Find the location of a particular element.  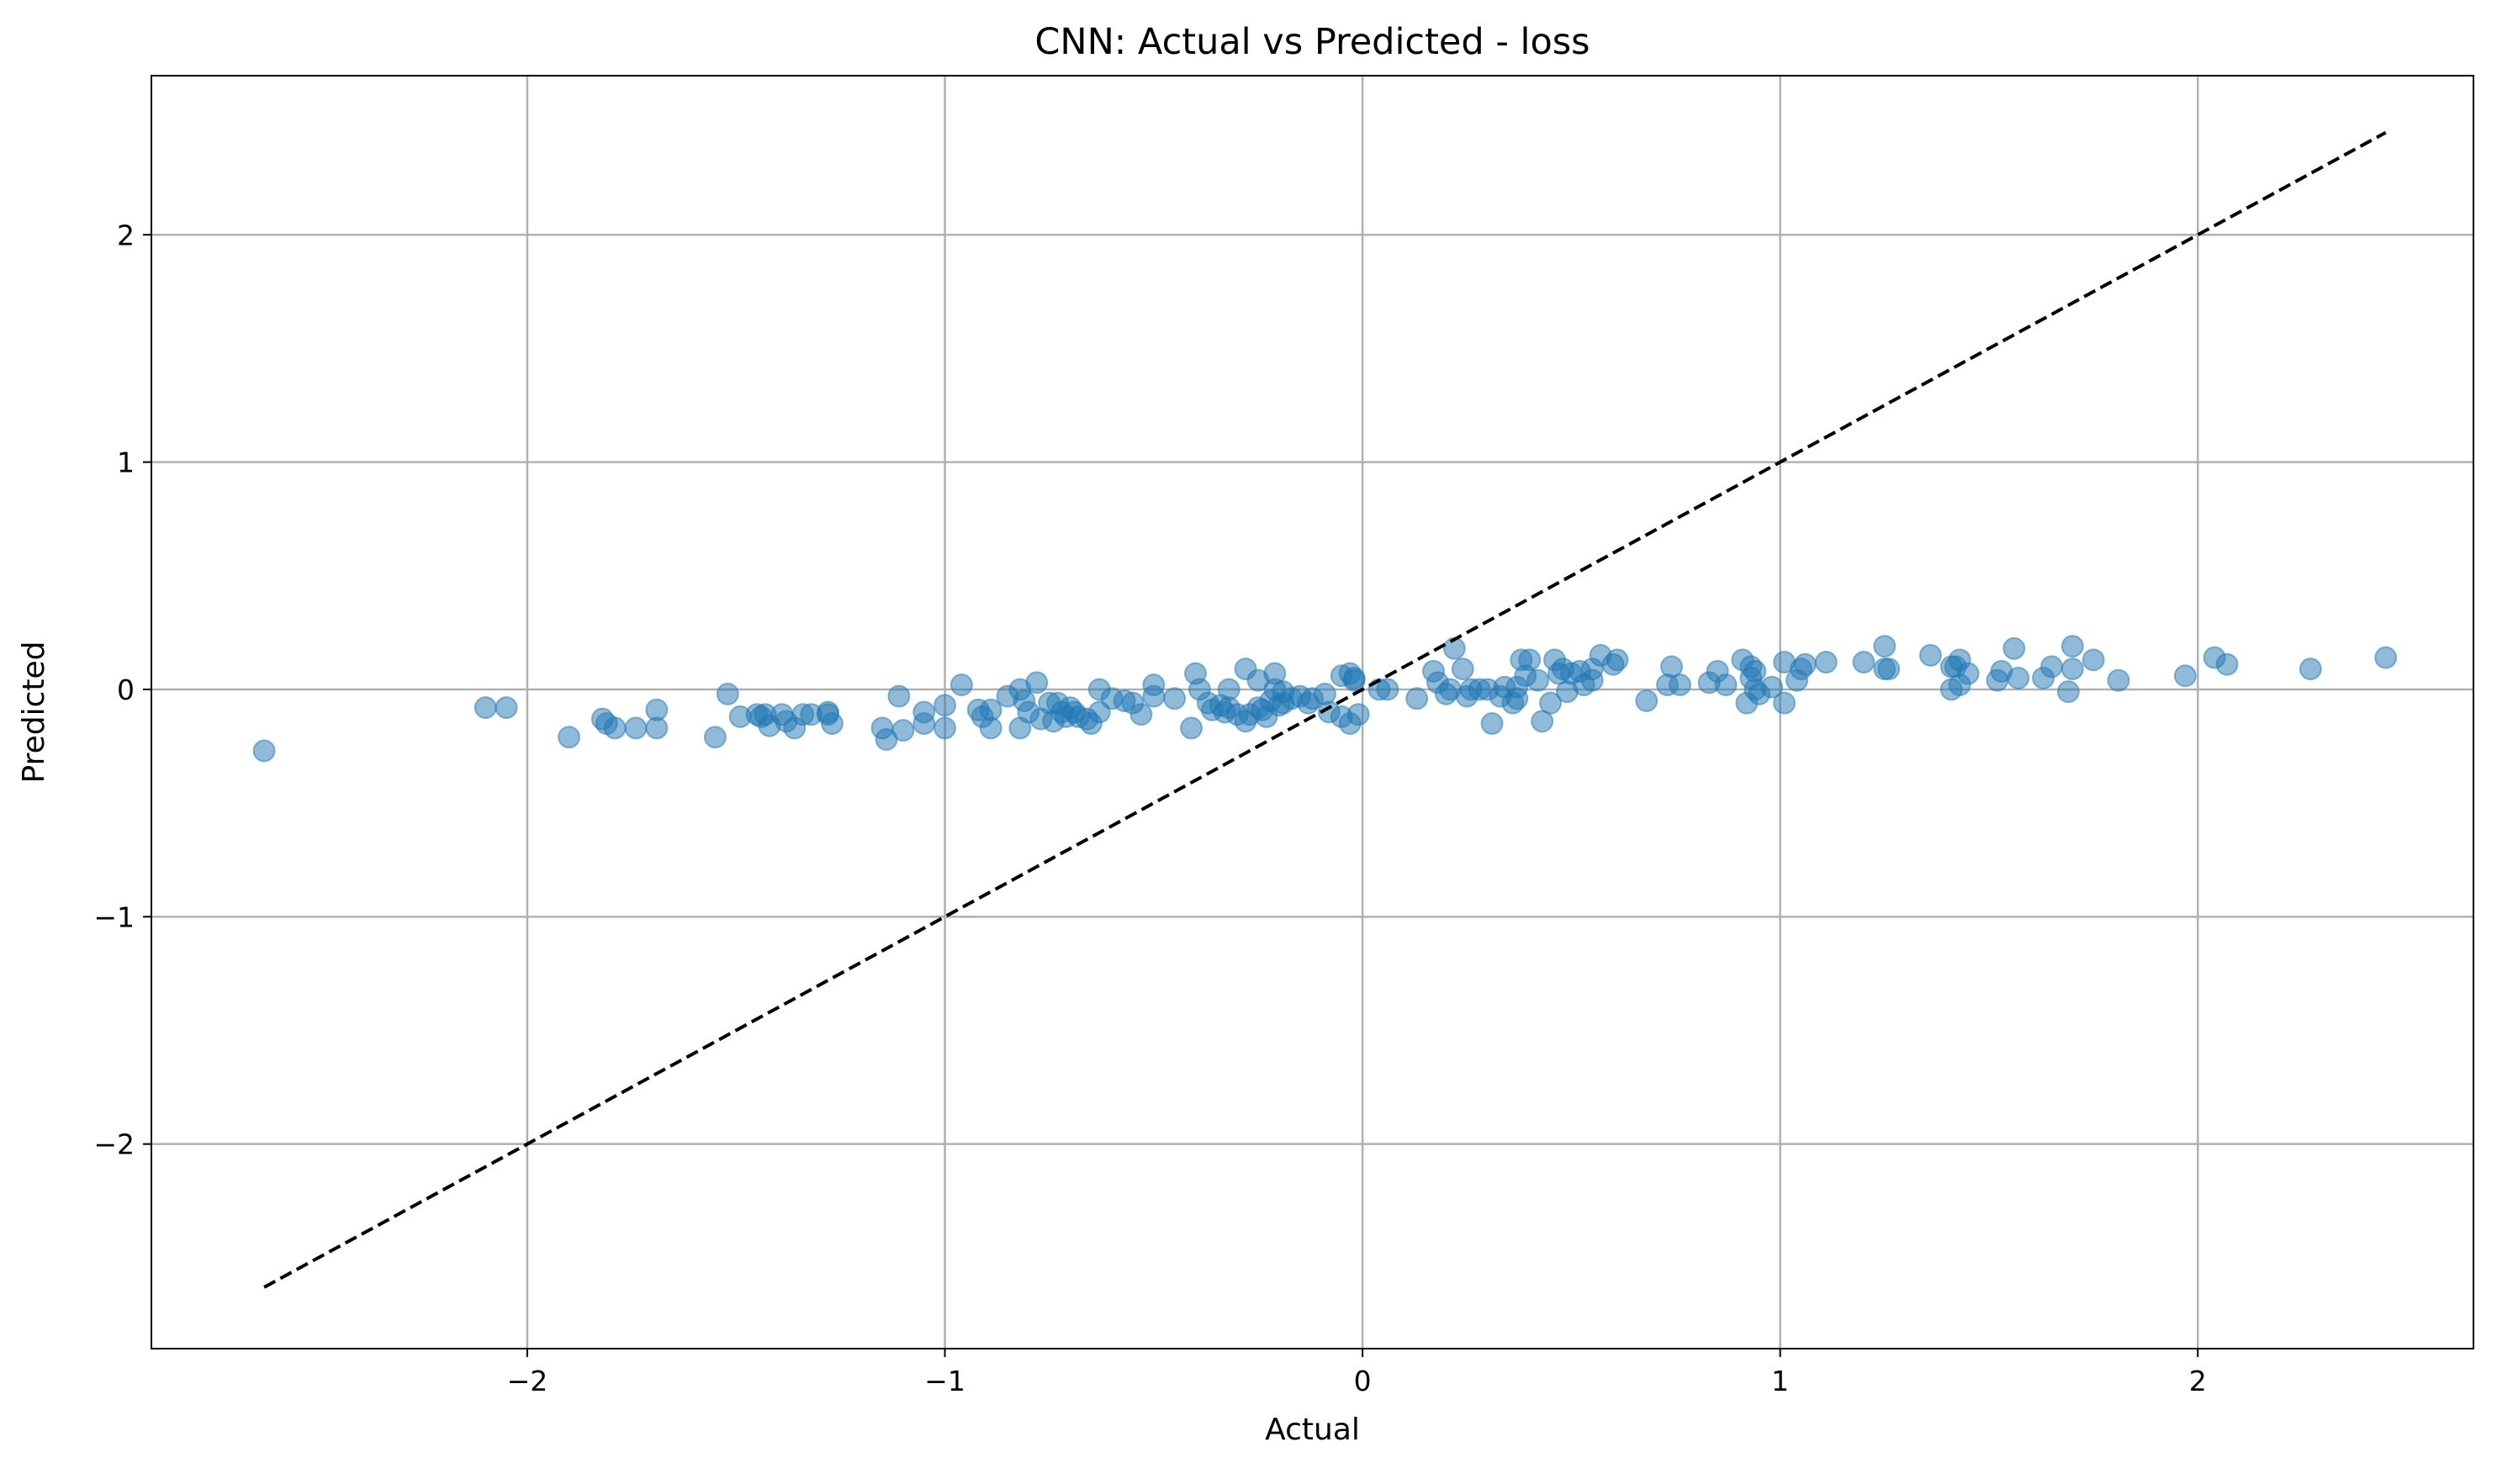

y-tick-label: 1 is located at coordinates (126, 462).